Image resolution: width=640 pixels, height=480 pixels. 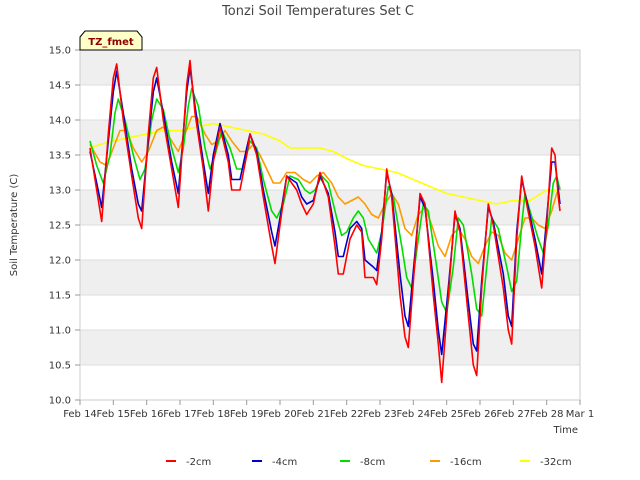 What do you see at coordinates (447, 414) in the screenshot?
I see `x-tick-label: Feb 25` at bounding box center [447, 414].